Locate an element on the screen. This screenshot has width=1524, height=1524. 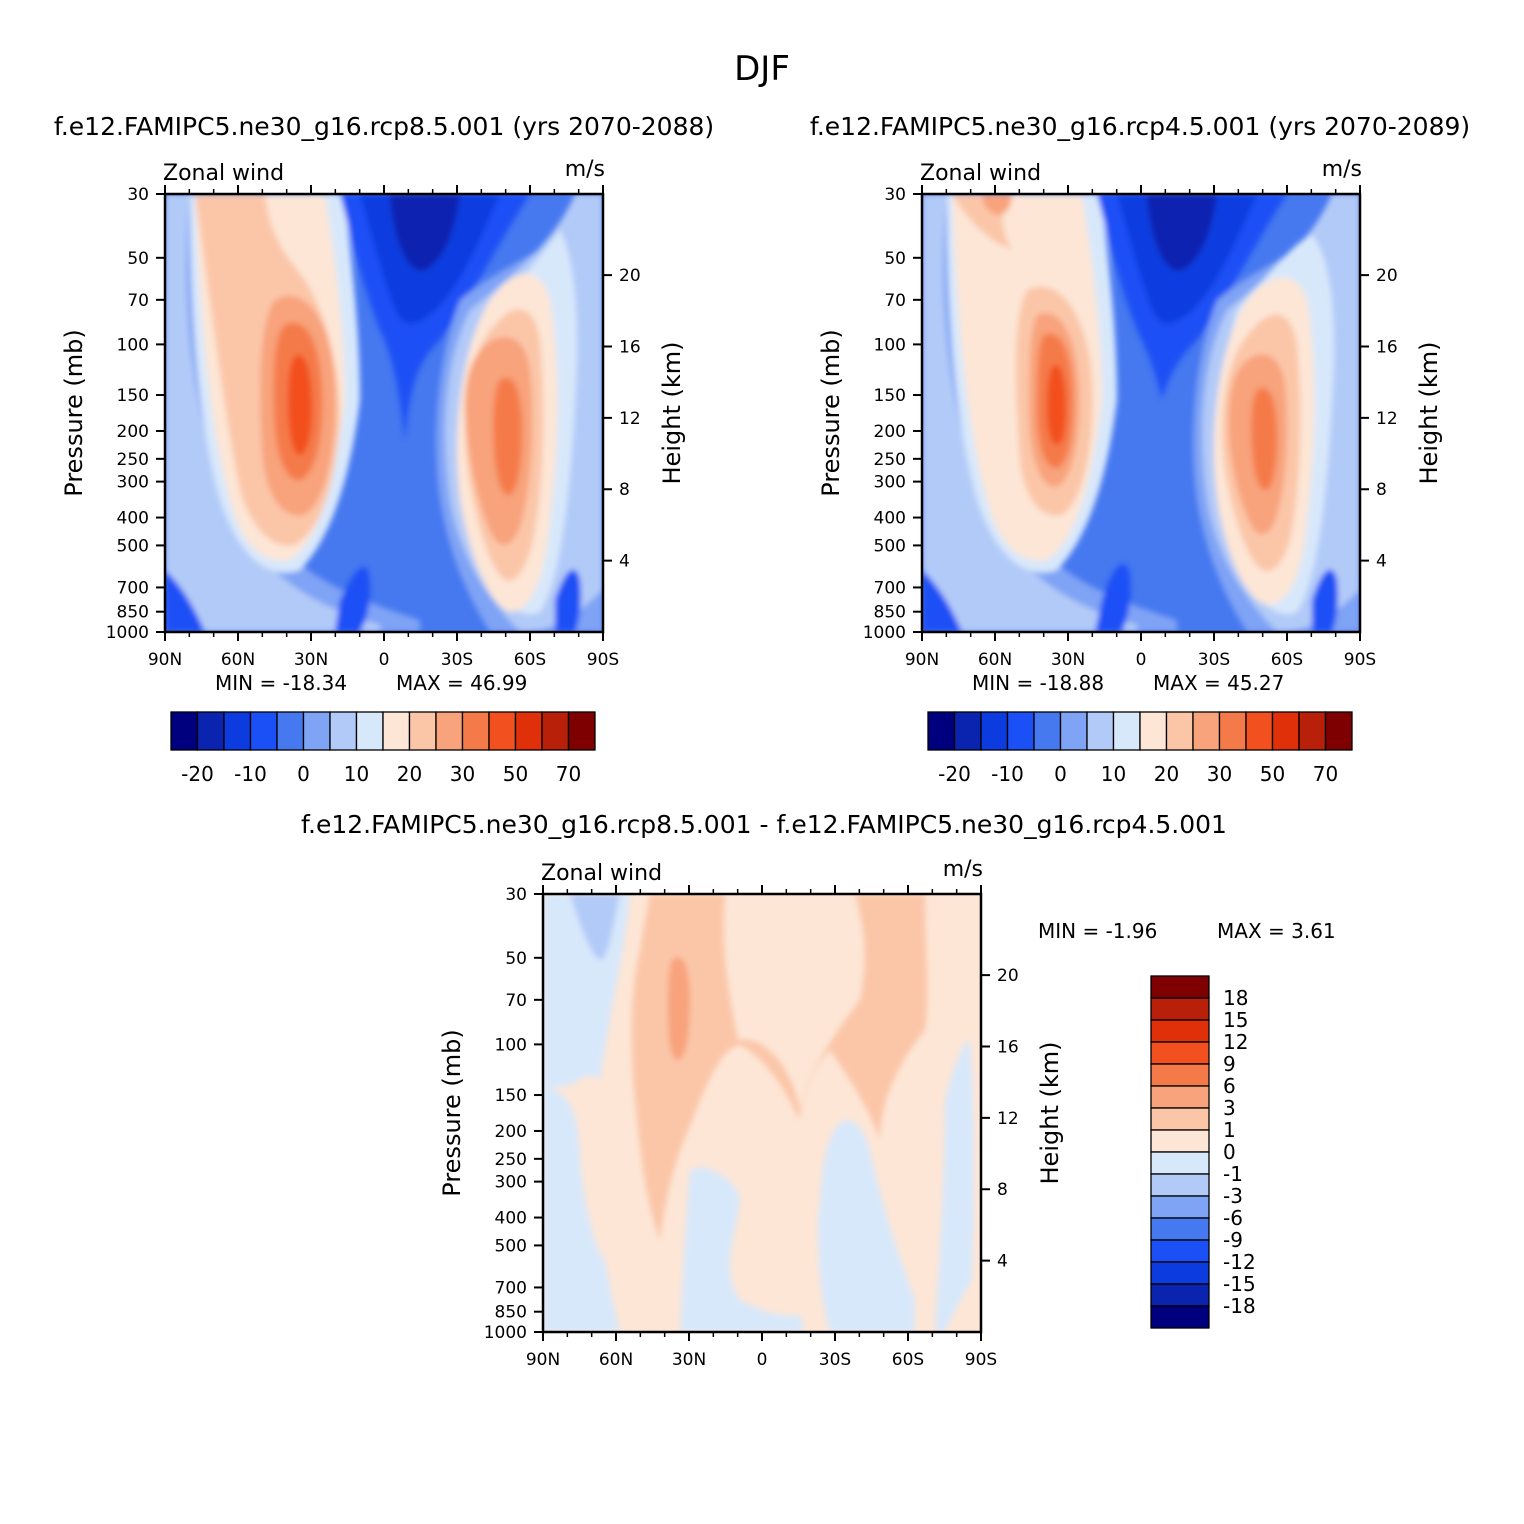
colorbar-label: 70 is located at coordinates (568, 774).